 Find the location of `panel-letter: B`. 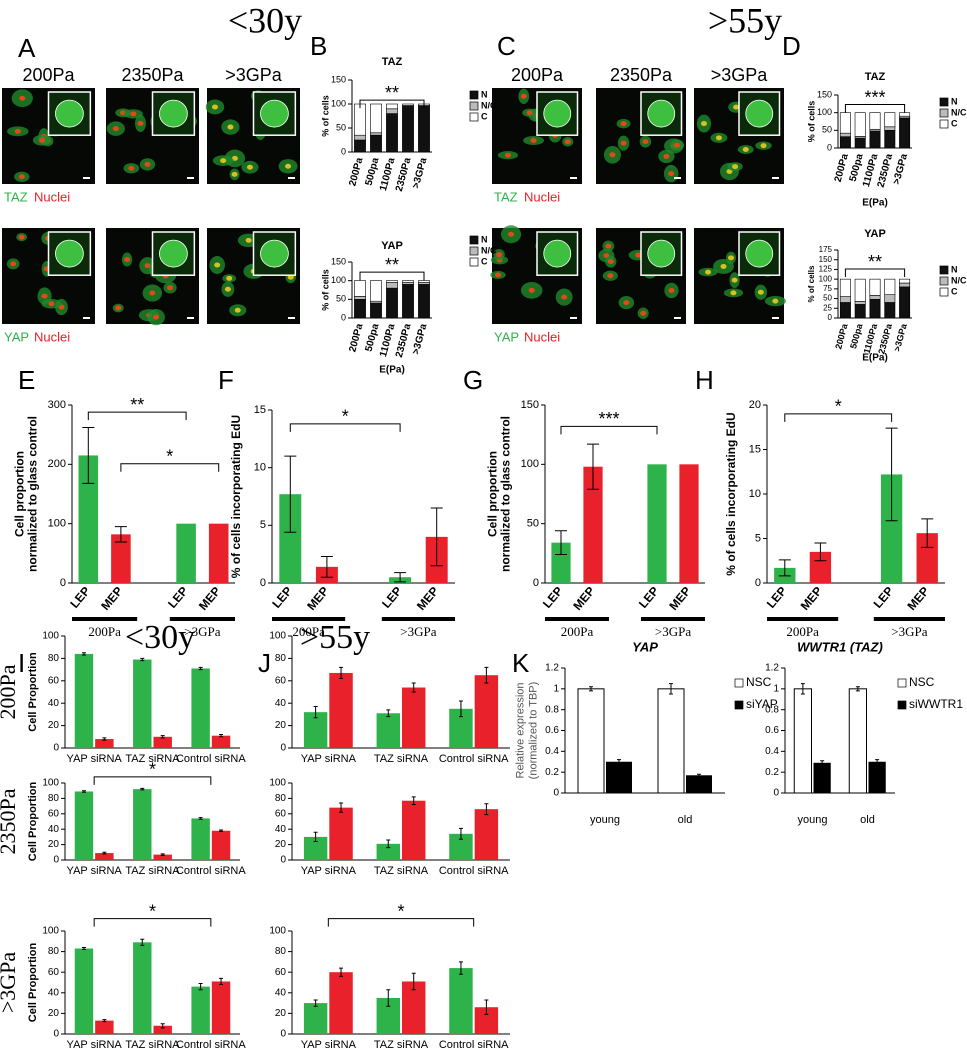

panel-letter: B is located at coordinates (318, 46).